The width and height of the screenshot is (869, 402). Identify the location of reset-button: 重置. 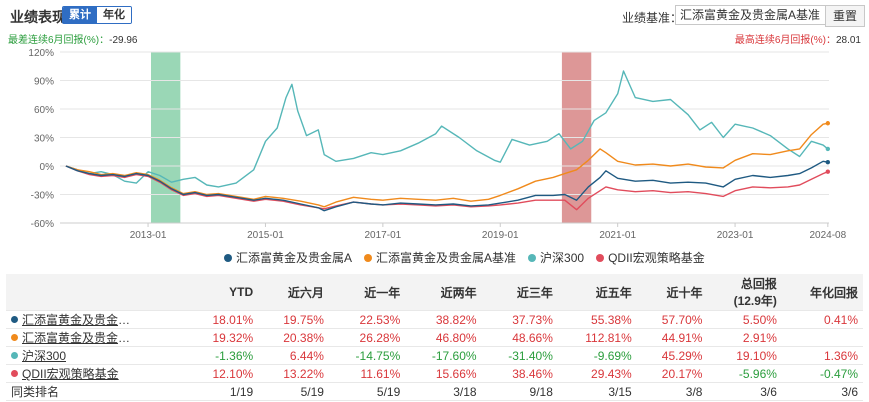
(845, 16).